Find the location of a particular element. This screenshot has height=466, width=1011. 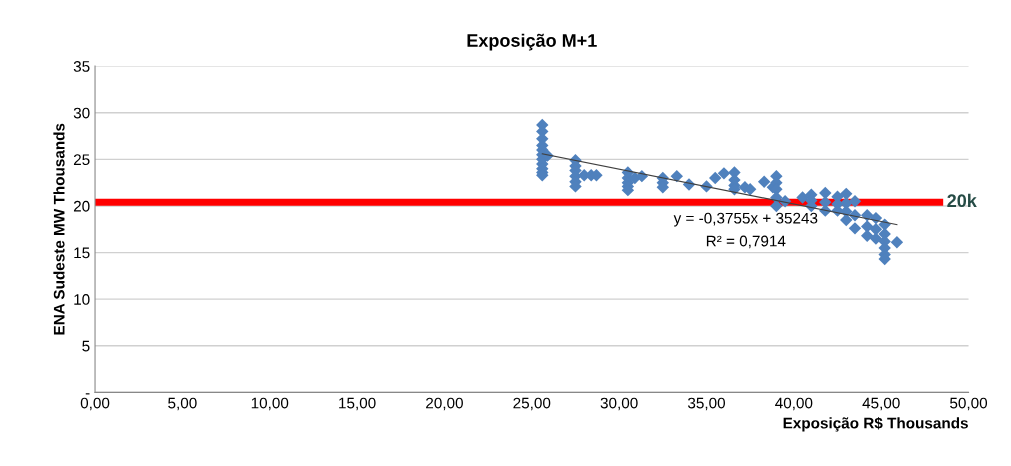

chart-title: Exposição M+1 is located at coordinates (532, 42).